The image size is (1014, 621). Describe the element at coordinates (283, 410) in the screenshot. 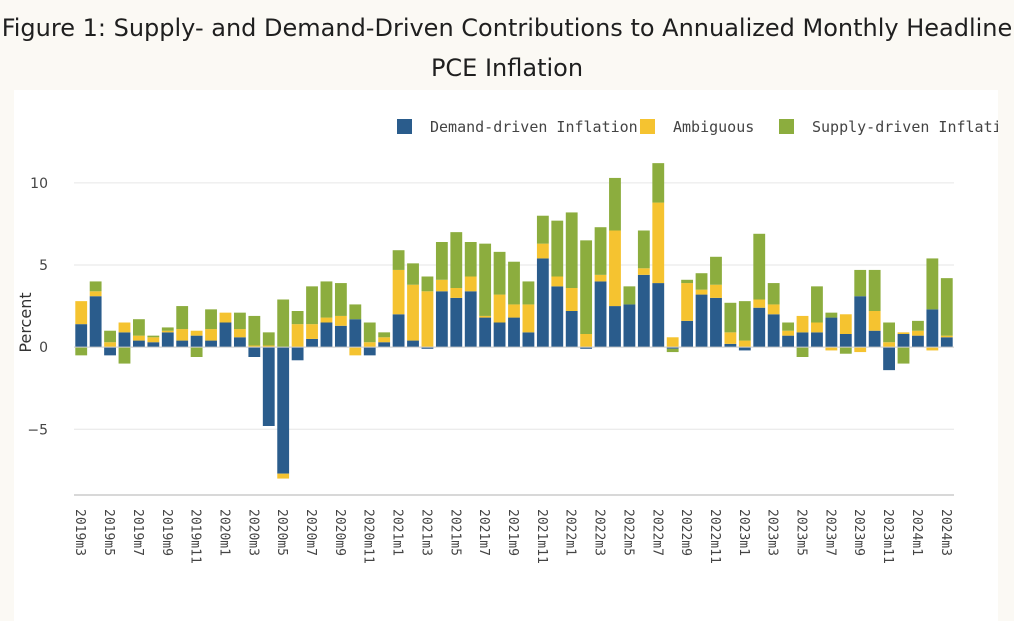

I see `bar-demand-driven-inflation-2020m5` at that location.